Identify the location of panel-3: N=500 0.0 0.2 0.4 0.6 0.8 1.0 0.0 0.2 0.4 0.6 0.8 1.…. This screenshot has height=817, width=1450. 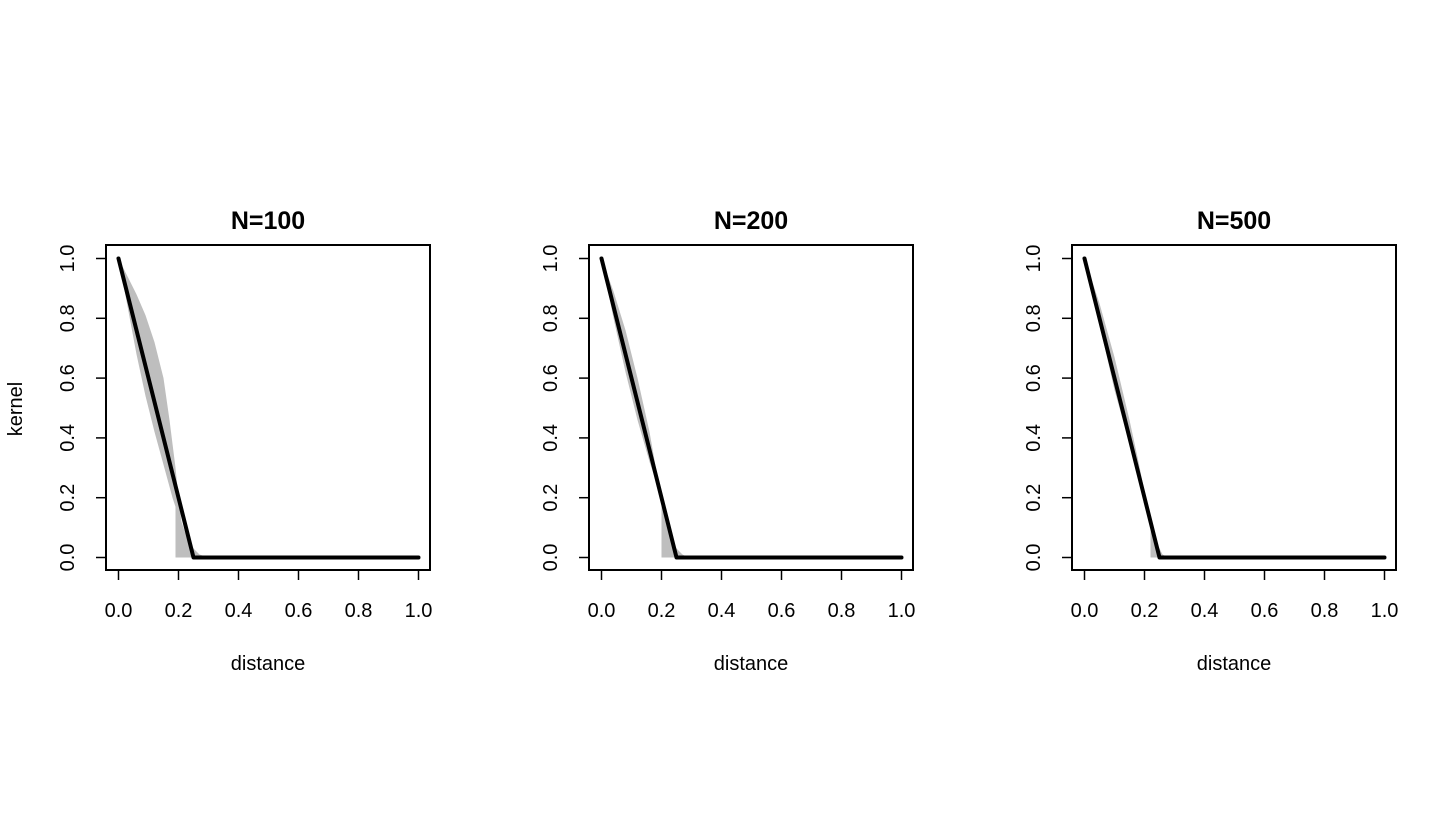
(1210, 441).